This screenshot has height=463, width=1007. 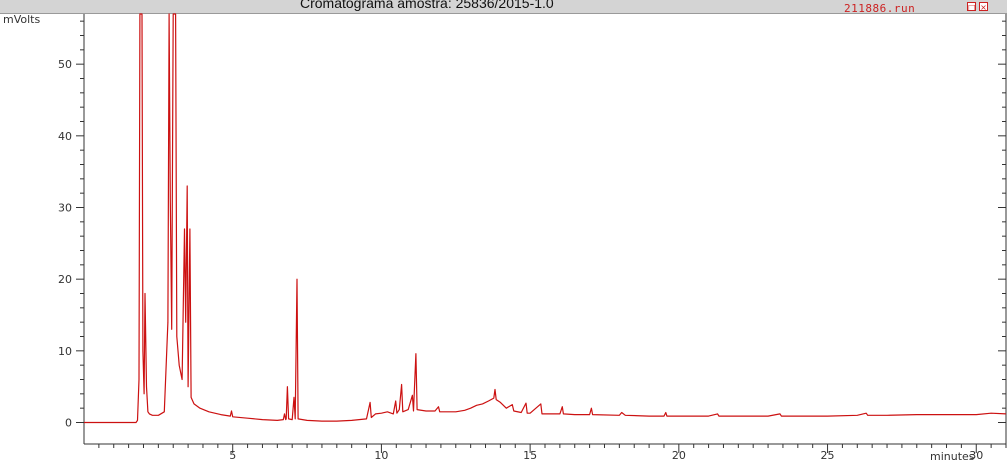 I want to click on x-ticks: 5 10 15 20 25 30, so click(x=552, y=453).